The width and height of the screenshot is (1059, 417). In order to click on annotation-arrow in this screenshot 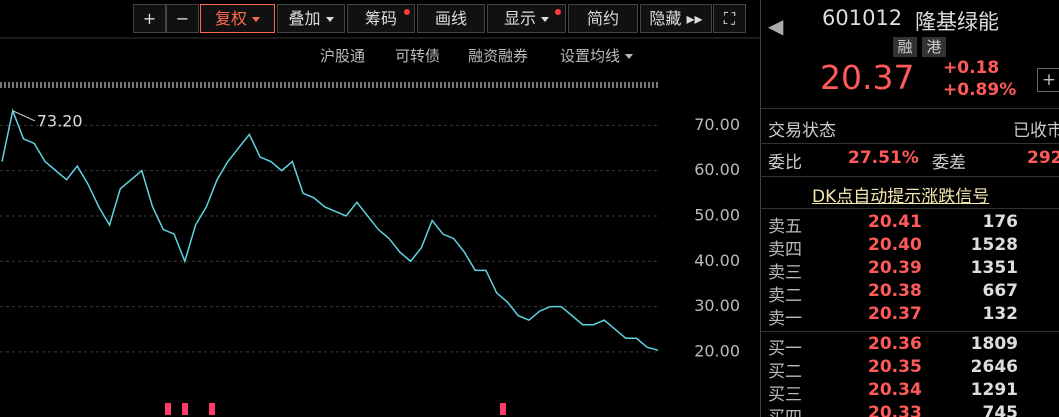, I will do `click(23, 116)`.